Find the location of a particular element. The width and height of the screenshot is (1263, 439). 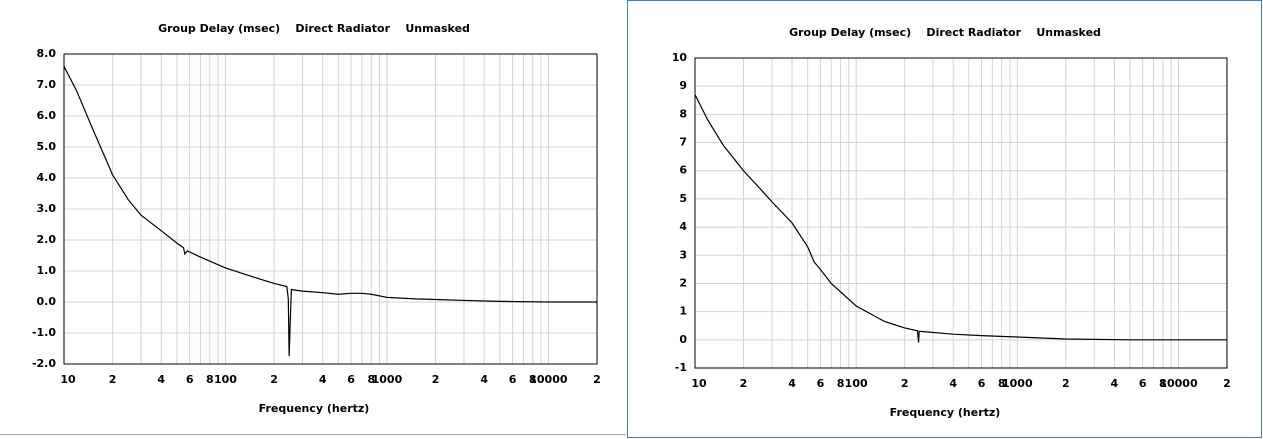

y-tick-label: 8.0 is located at coordinates (47, 53).